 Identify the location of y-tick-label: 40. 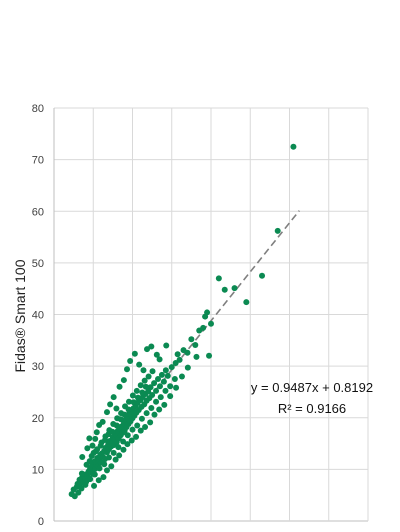
(38, 316).